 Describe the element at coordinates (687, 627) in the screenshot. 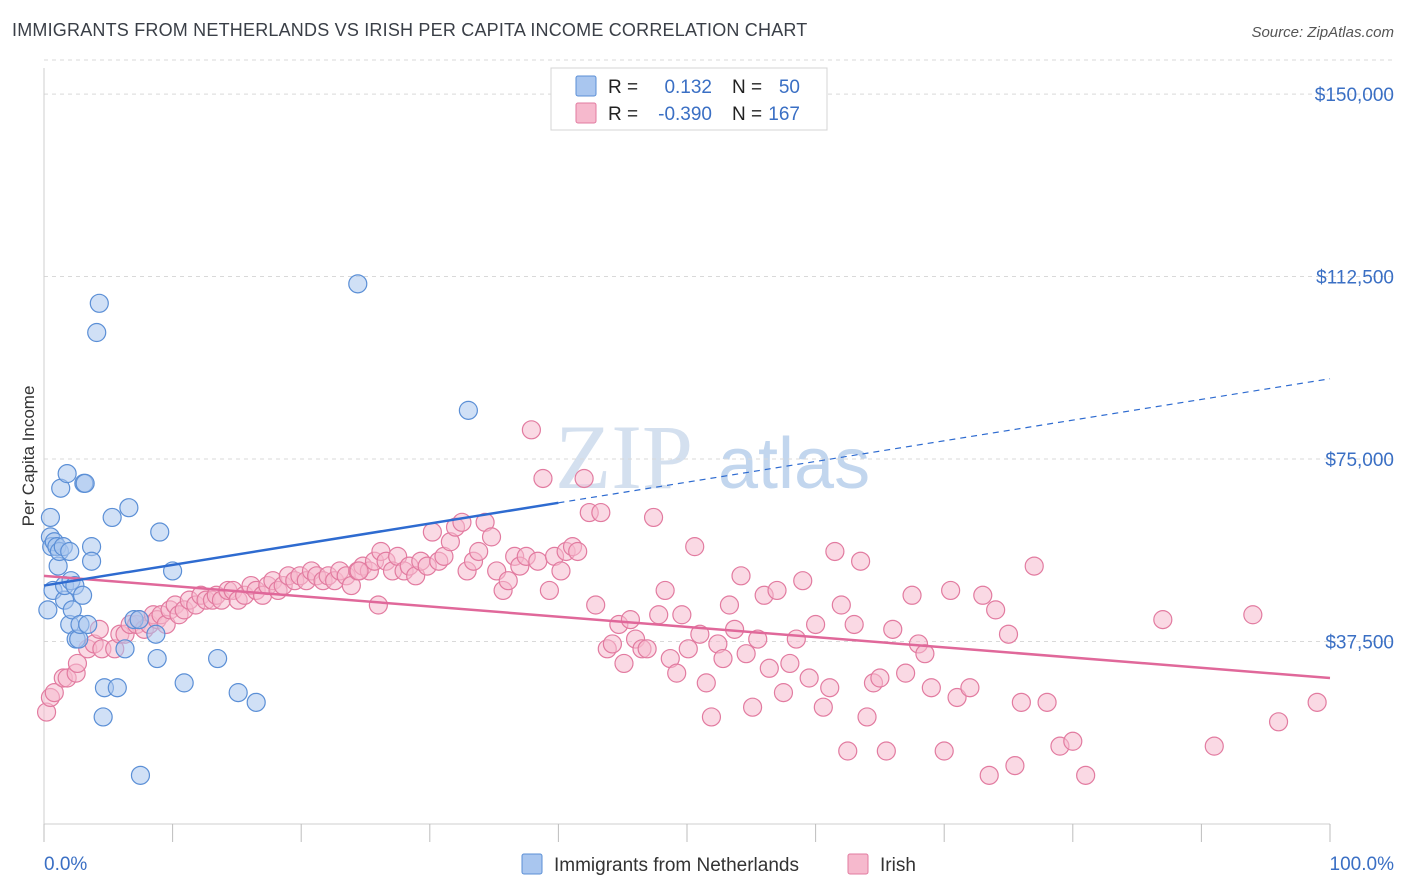

I see `irish-trend-line` at that location.